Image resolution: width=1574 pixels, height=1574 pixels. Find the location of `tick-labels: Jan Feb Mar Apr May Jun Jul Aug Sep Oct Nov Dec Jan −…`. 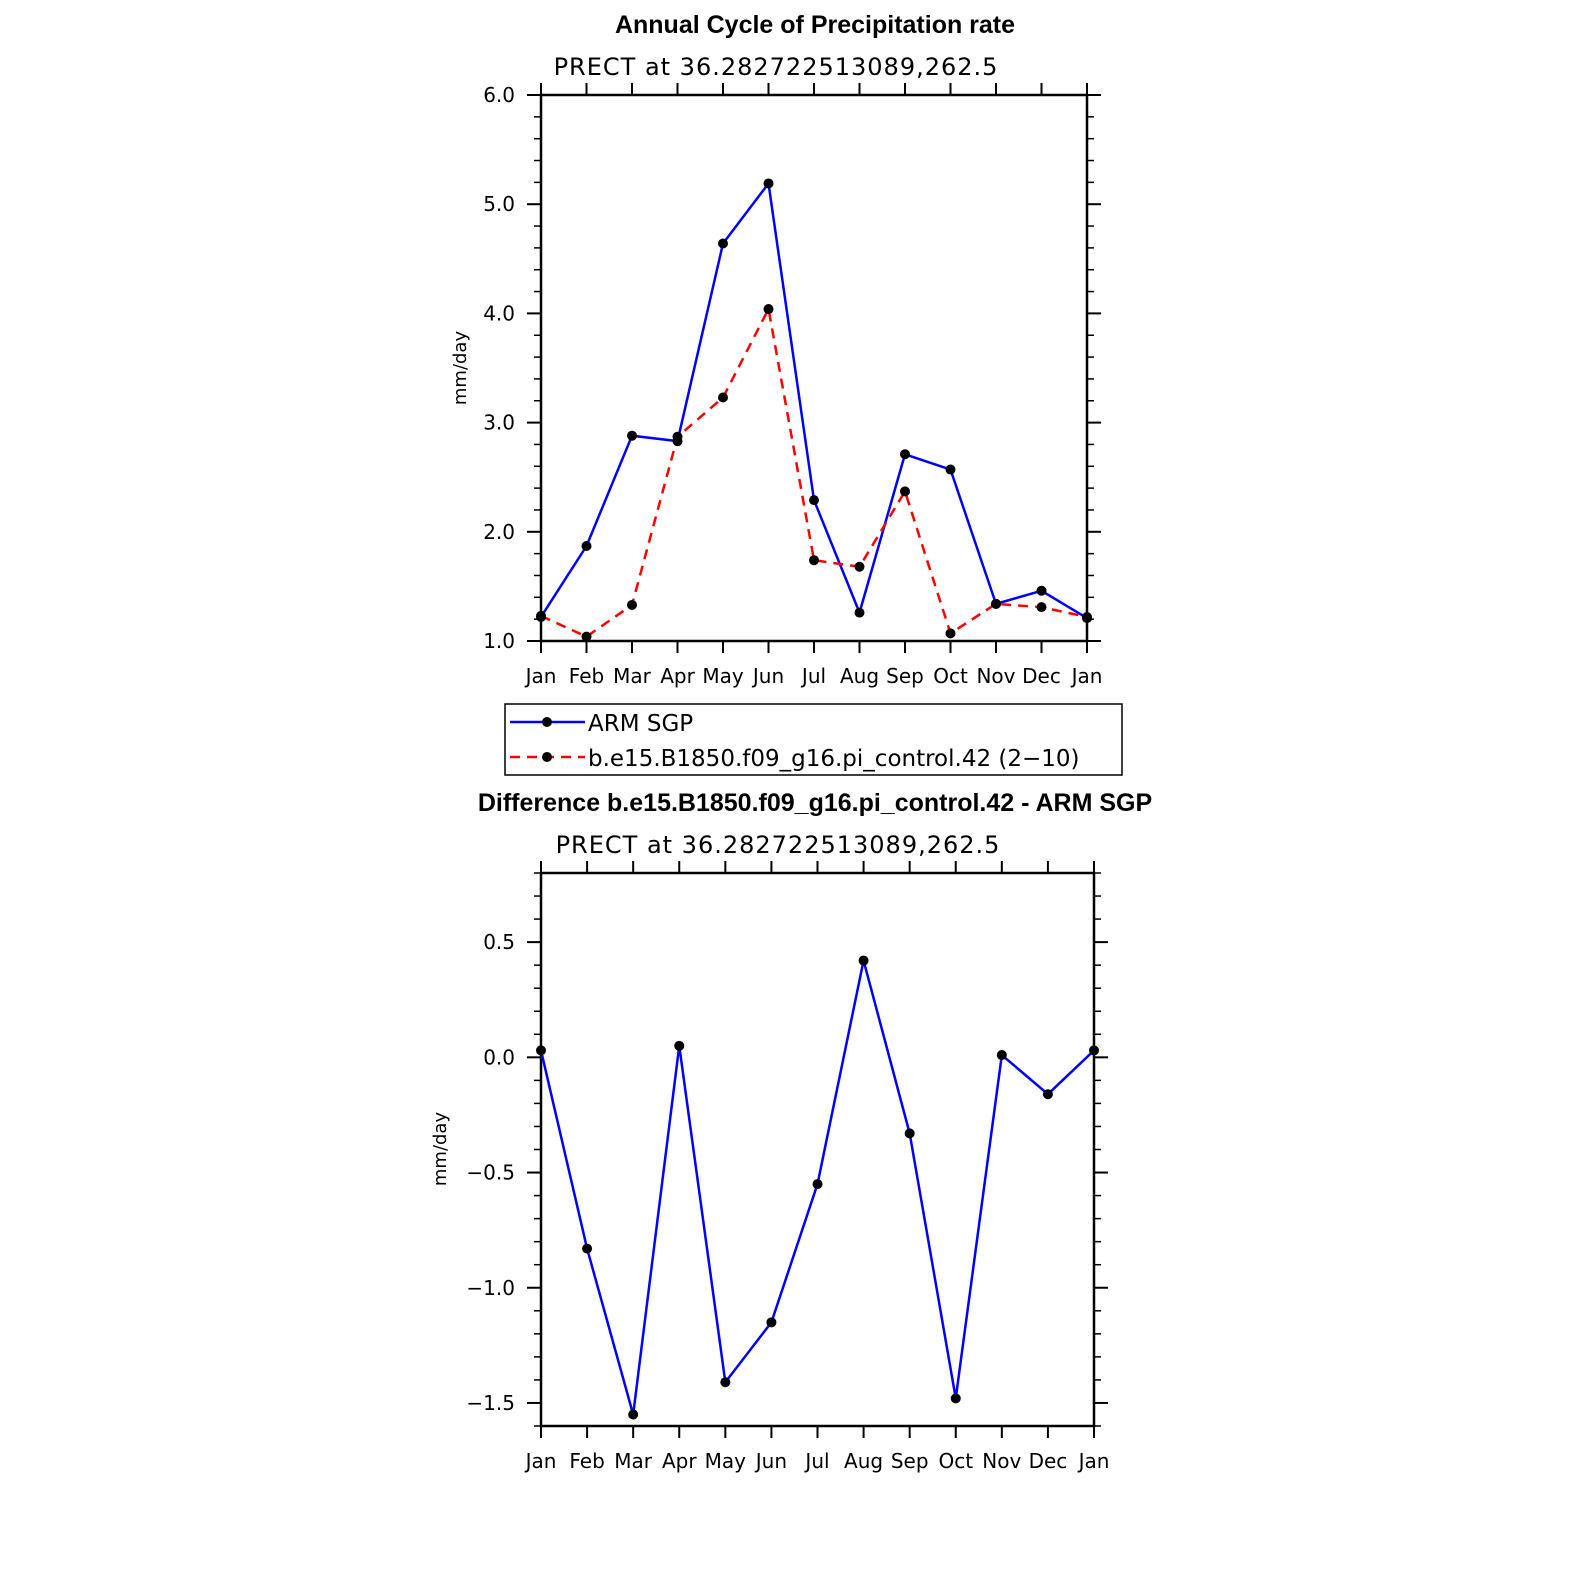

tick-labels: Jan Feb Mar Apr May Jun Jul Aug Sep Oct Nov Dec Jan −… is located at coordinates (787, 1201).